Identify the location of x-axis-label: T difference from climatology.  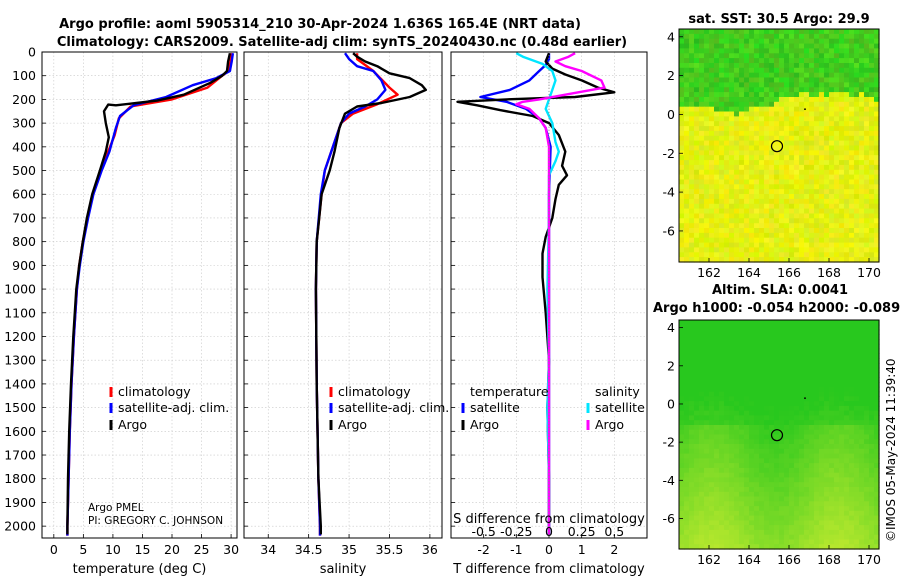
(548, 569).